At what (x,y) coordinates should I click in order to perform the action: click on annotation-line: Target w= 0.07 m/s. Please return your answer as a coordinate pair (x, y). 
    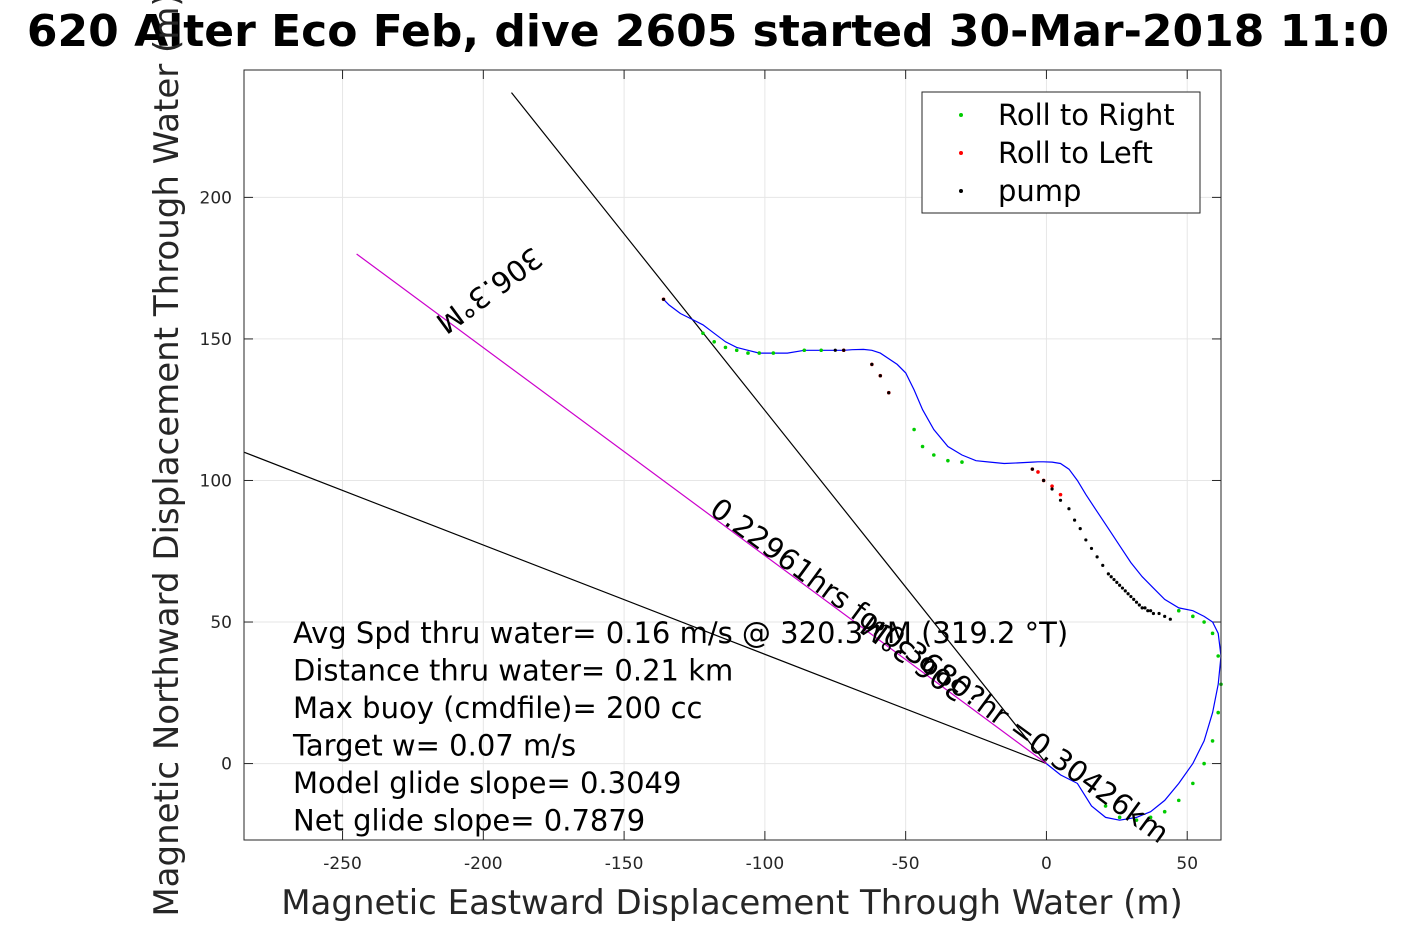
    Looking at the image, I should click on (434, 746).